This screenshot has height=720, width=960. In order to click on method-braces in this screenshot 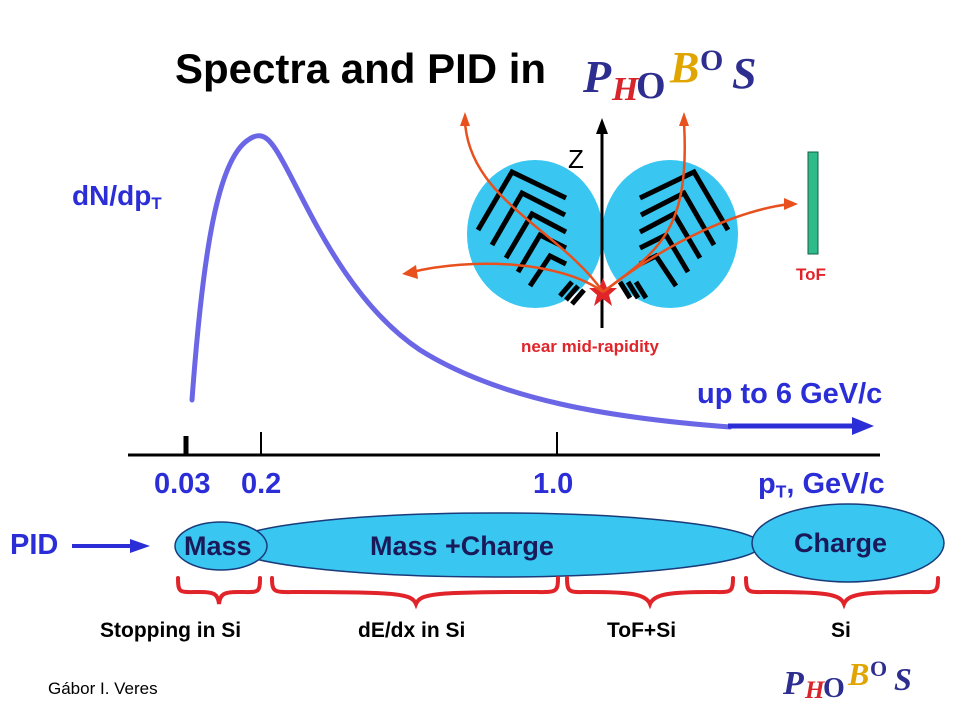, I will do `click(558, 593)`.